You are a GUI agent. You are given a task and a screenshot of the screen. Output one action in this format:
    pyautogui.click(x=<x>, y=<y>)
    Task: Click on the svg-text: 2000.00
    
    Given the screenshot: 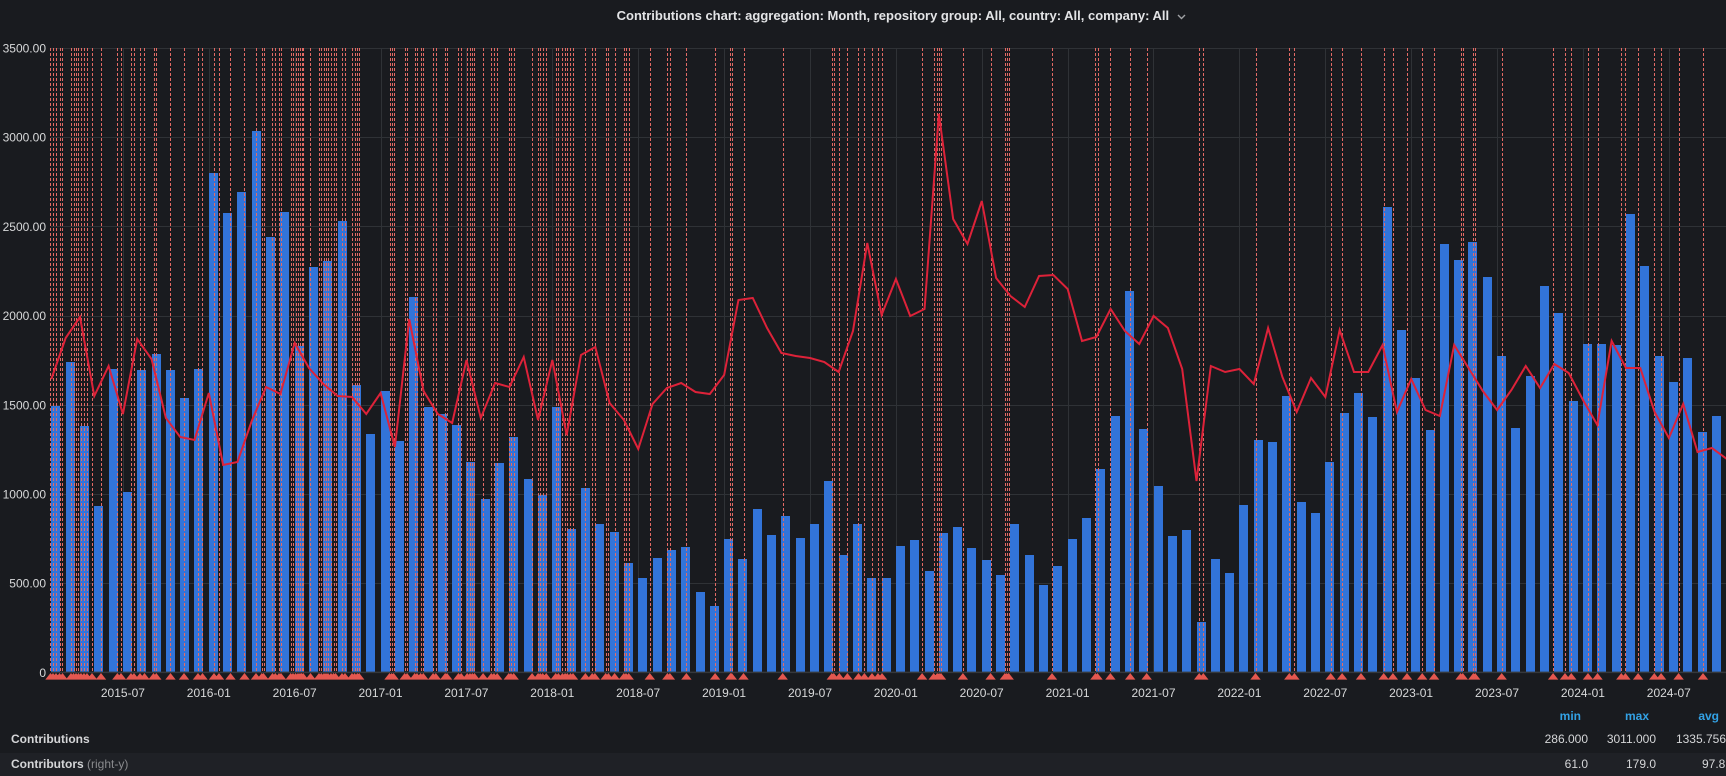 What is the action you would take?
    pyautogui.click(x=25, y=316)
    